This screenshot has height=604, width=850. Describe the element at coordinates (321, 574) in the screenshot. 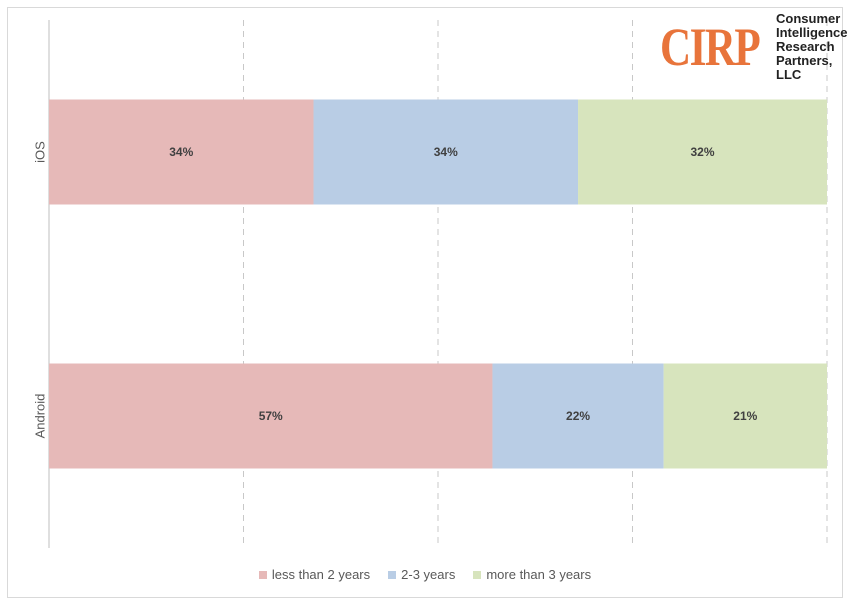

I see `legend-label: less than 2 years` at that location.